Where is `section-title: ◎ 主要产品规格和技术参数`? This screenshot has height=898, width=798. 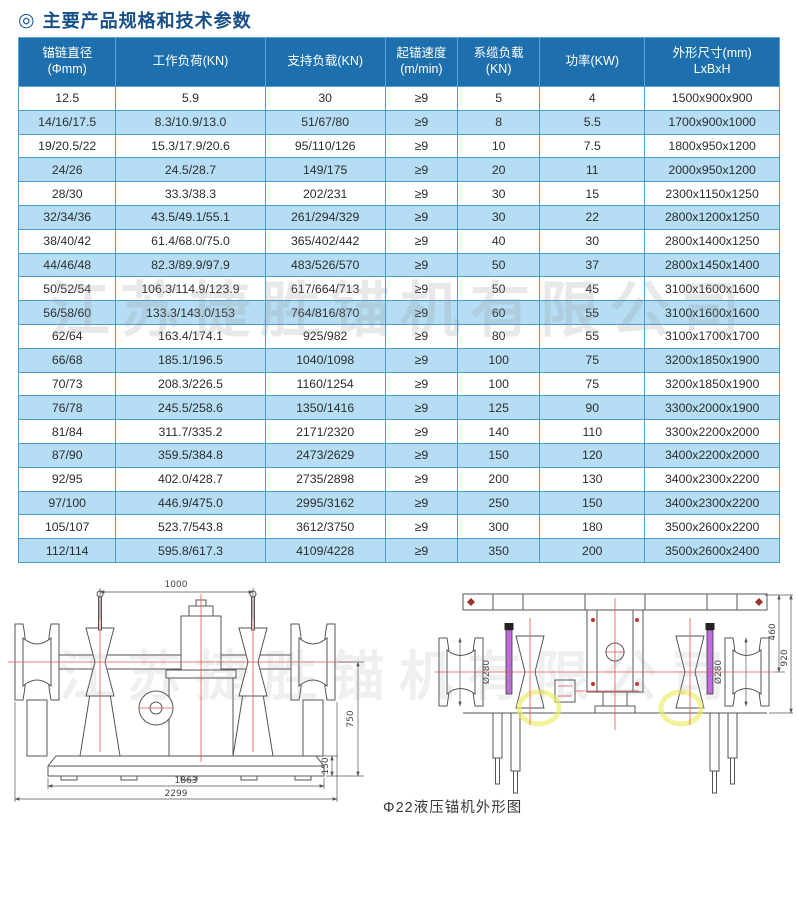 section-title: ◎ 主要产品规格和技术参数 is located at coordinates (135, 20).